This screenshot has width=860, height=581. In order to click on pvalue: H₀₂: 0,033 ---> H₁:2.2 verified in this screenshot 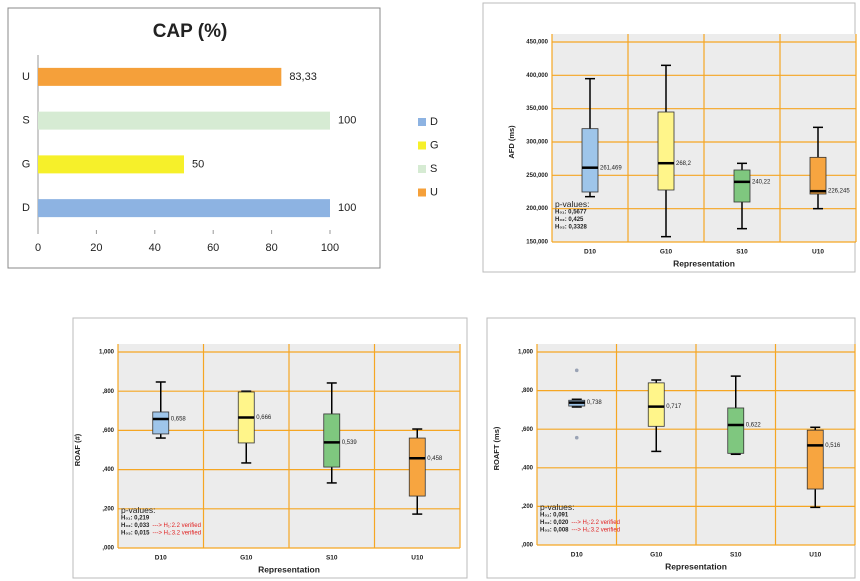, I will do `click(161, 526)`.